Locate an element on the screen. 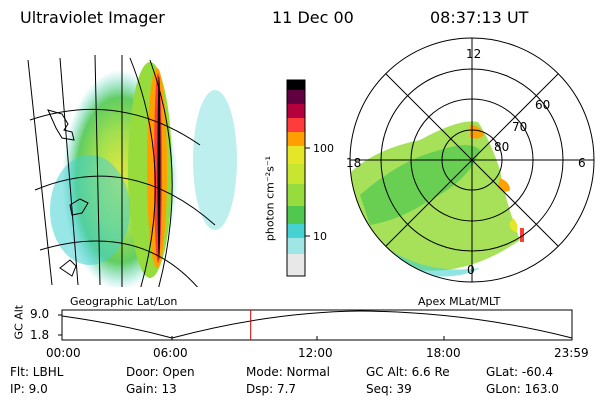 This screenshot has width=600, height=400. time-label: 08:37:13 UT is located at coordinates (479, 17).